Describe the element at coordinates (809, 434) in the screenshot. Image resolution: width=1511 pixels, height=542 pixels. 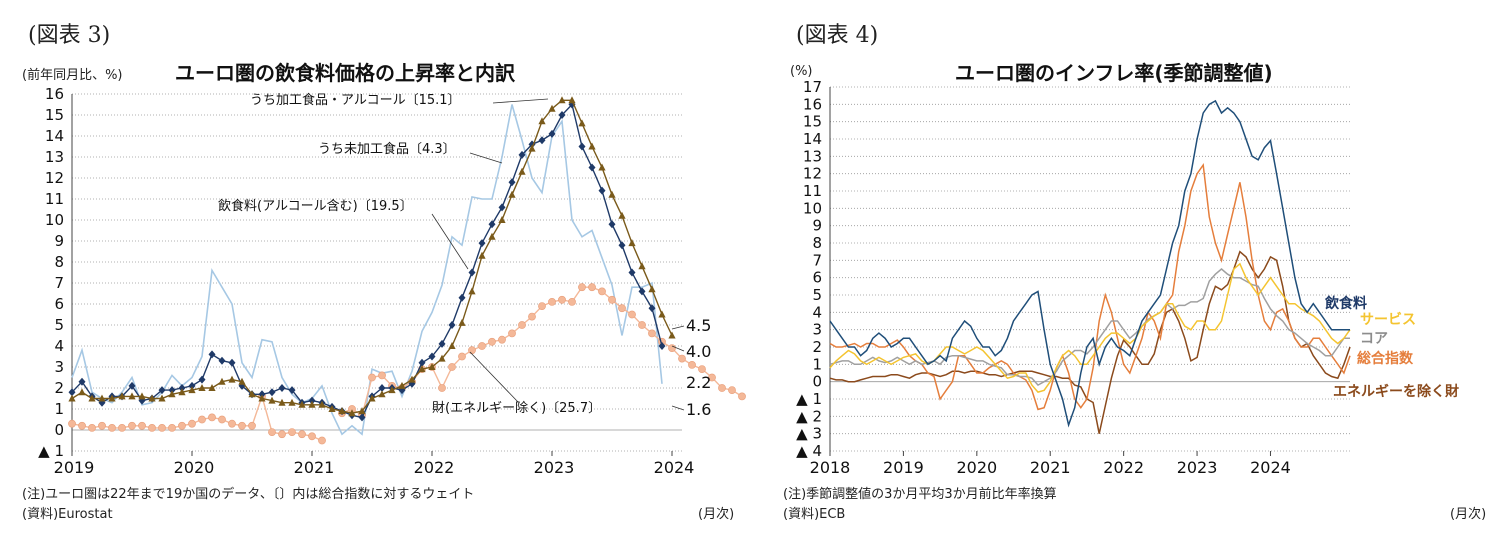
I see `chart2-y-tick-label: ▲ 3` at that location.